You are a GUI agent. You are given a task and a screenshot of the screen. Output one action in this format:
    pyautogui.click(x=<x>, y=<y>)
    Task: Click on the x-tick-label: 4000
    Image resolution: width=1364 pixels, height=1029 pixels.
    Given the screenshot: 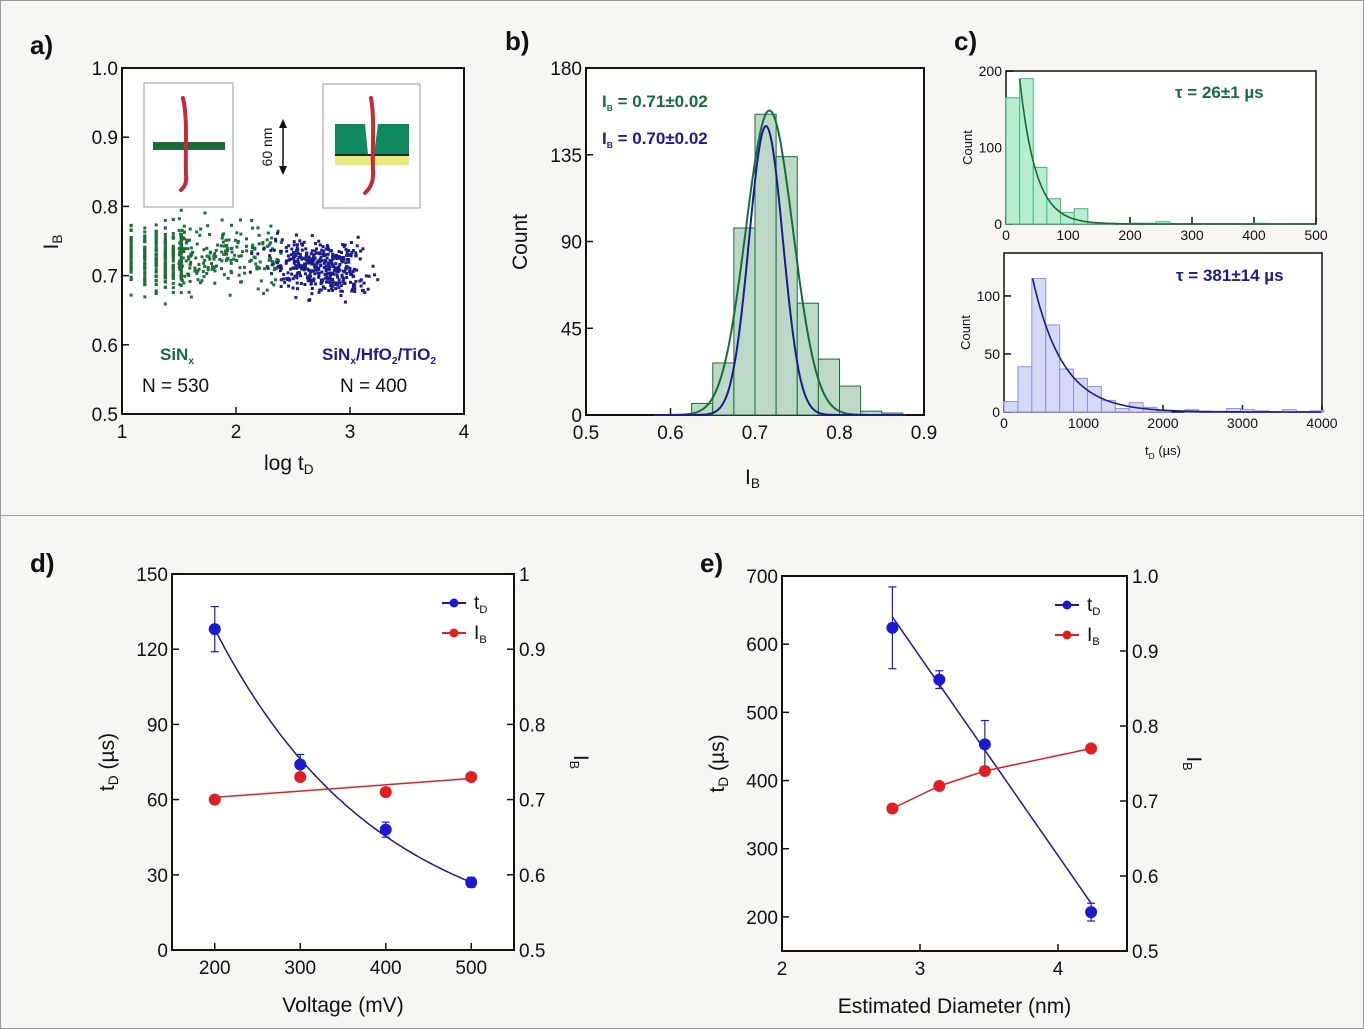 What is the action you would take?
    pyautogui.click(x=1321, y=423)
    